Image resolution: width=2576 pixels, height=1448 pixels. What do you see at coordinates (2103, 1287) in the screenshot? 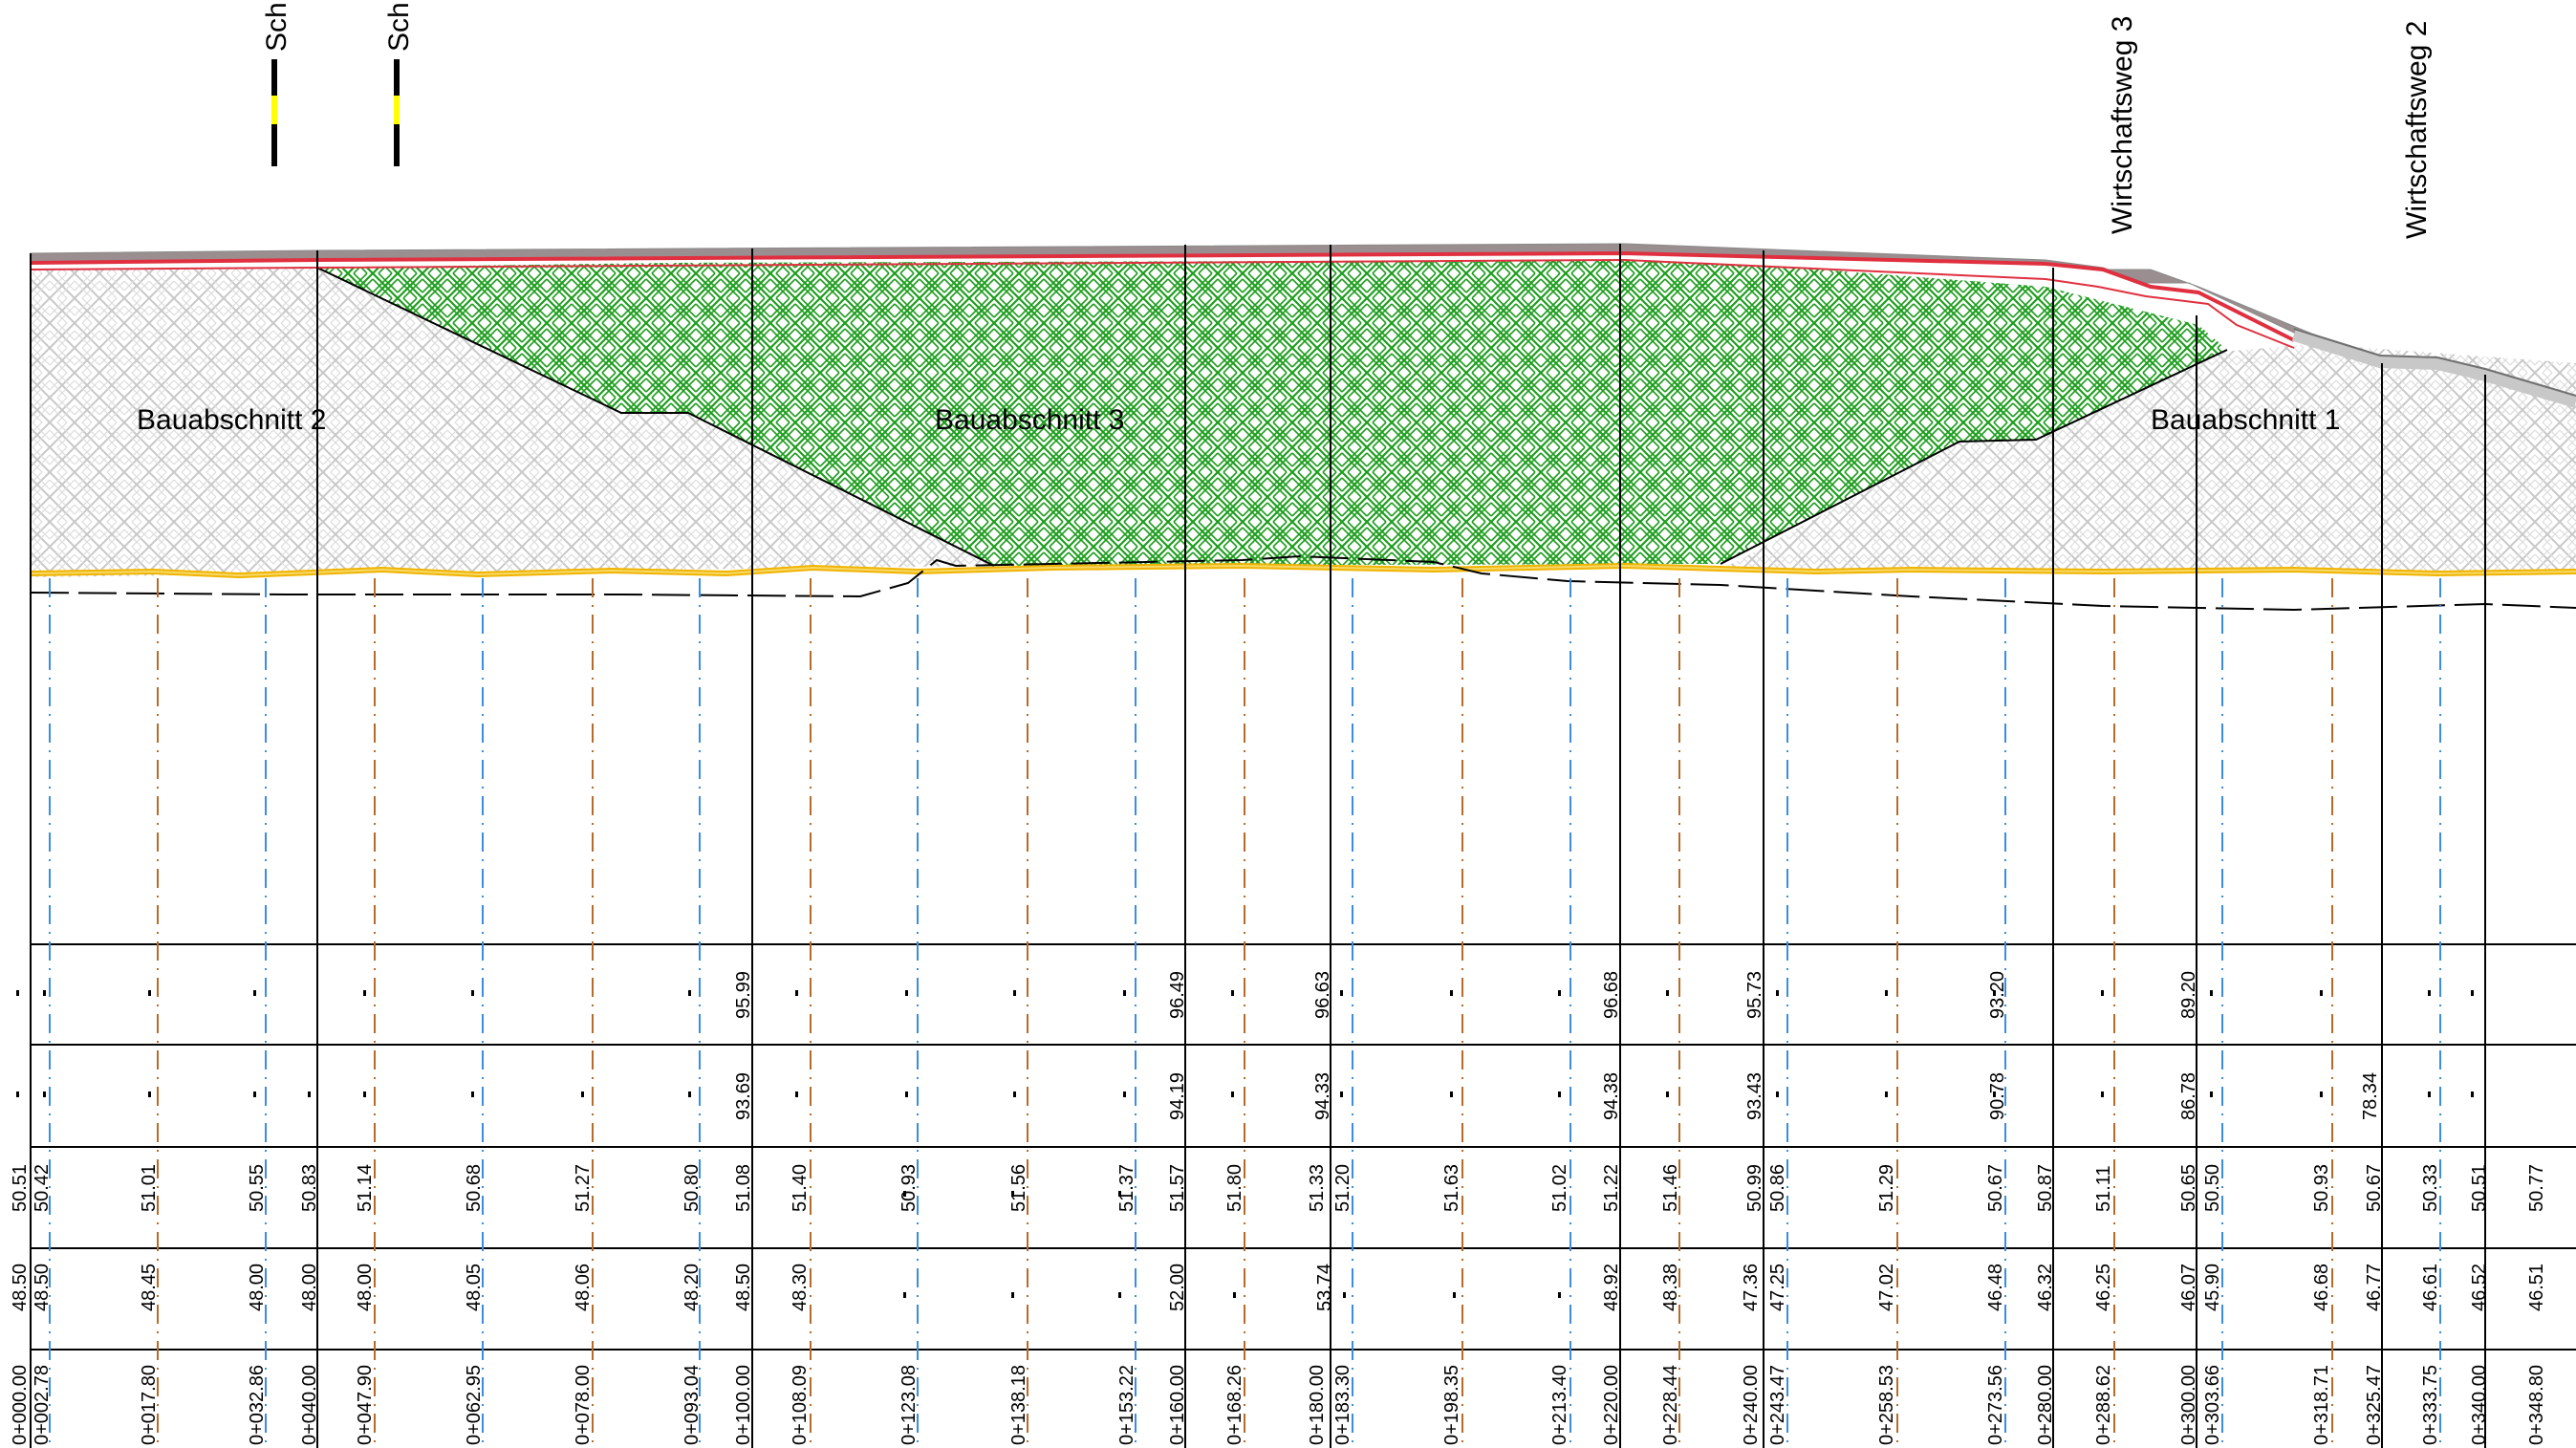
I see `band-value: 46.25` at bounding box center [2103, 1287].